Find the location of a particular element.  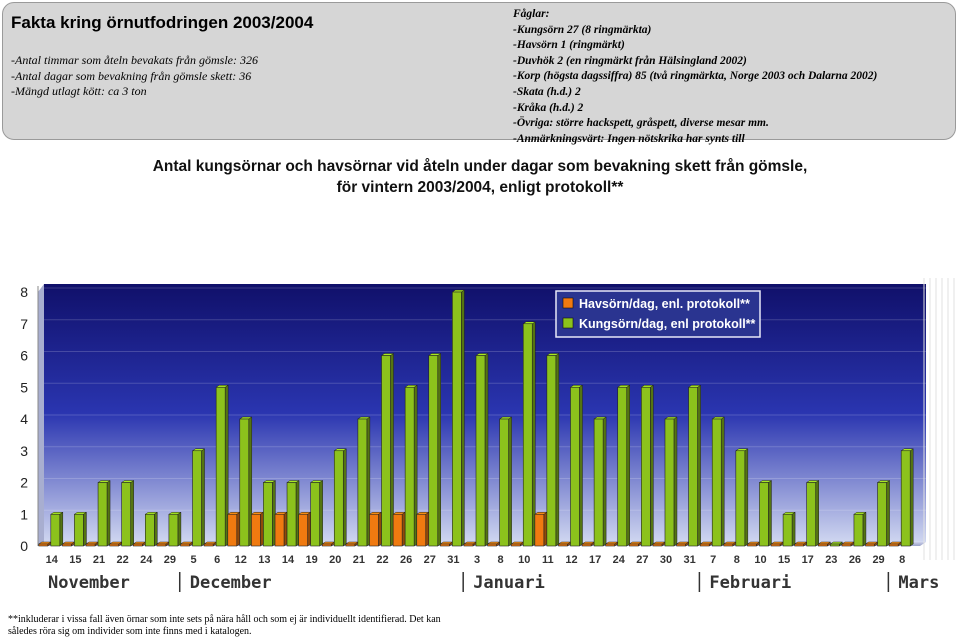

y-tick-label: 3 is located at coordinates (24, 451).